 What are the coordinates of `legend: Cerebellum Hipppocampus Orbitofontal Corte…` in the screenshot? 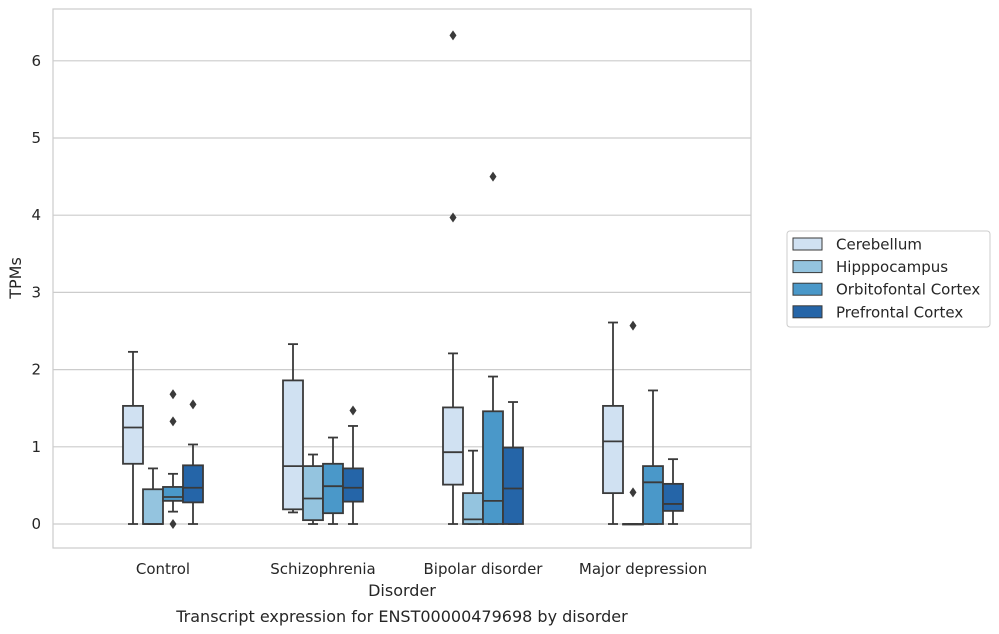 It's located at (888, 279).